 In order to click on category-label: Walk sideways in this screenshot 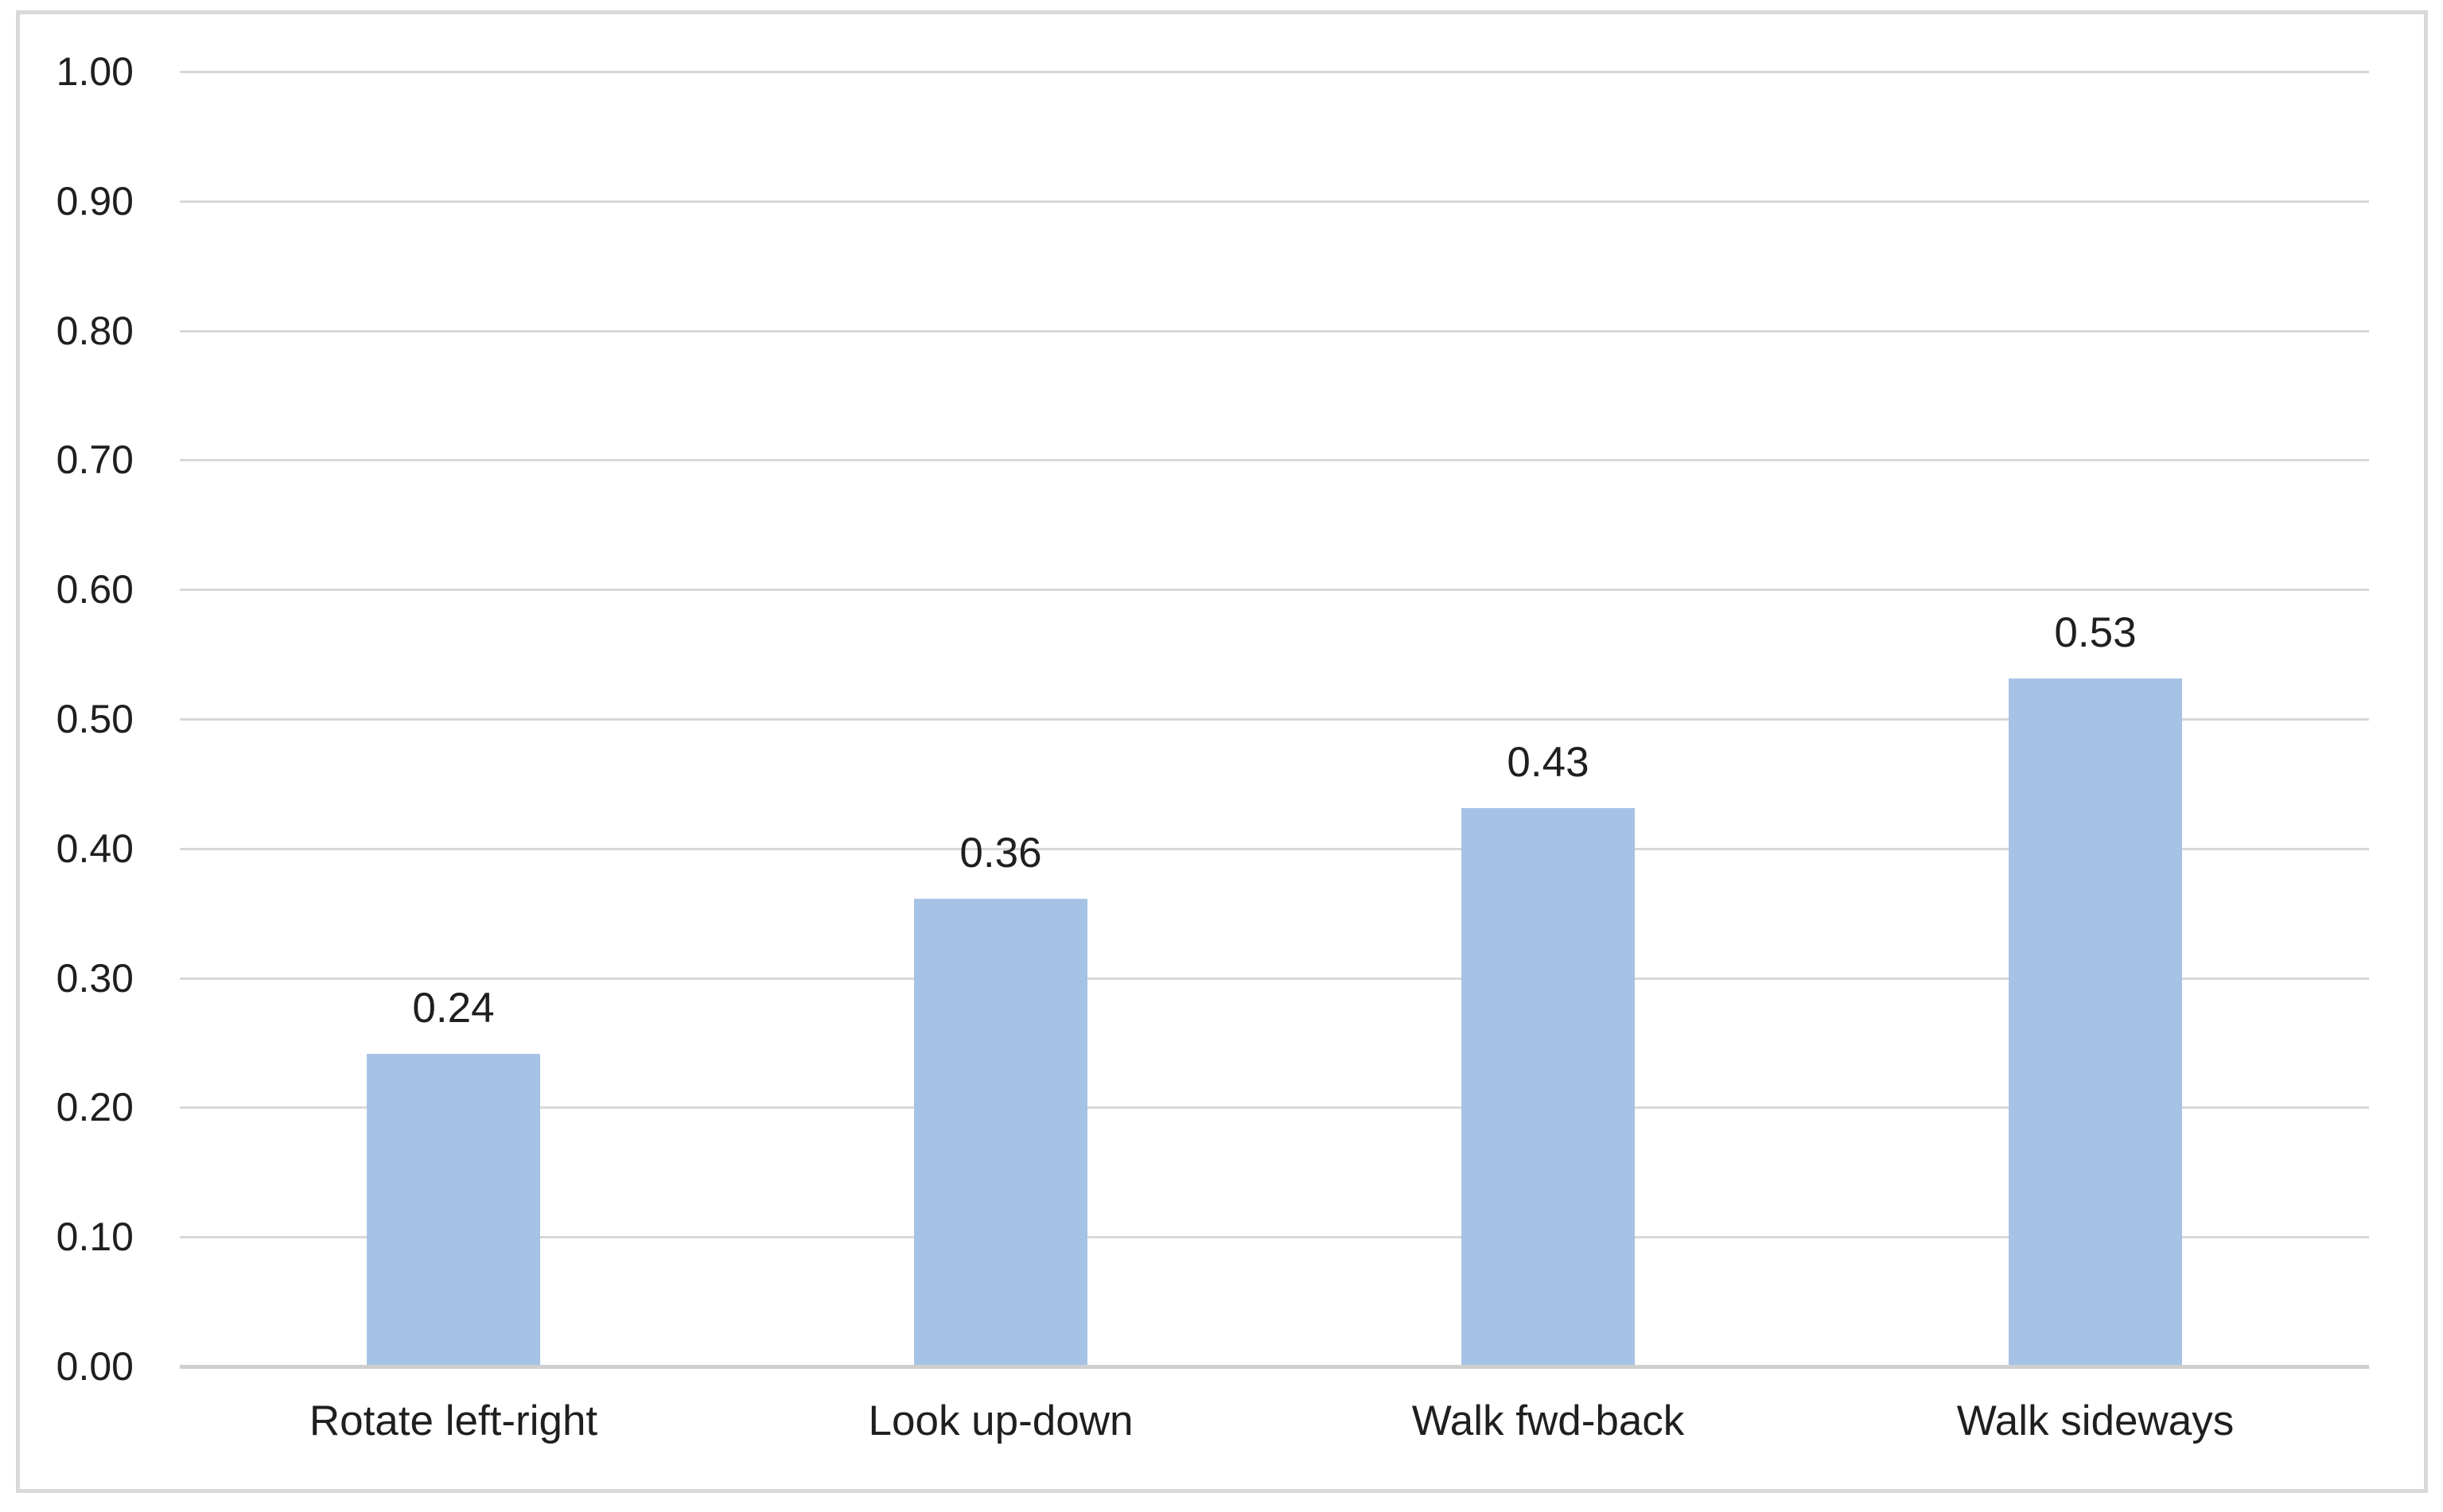, I will do `click(2095, 1421)`.